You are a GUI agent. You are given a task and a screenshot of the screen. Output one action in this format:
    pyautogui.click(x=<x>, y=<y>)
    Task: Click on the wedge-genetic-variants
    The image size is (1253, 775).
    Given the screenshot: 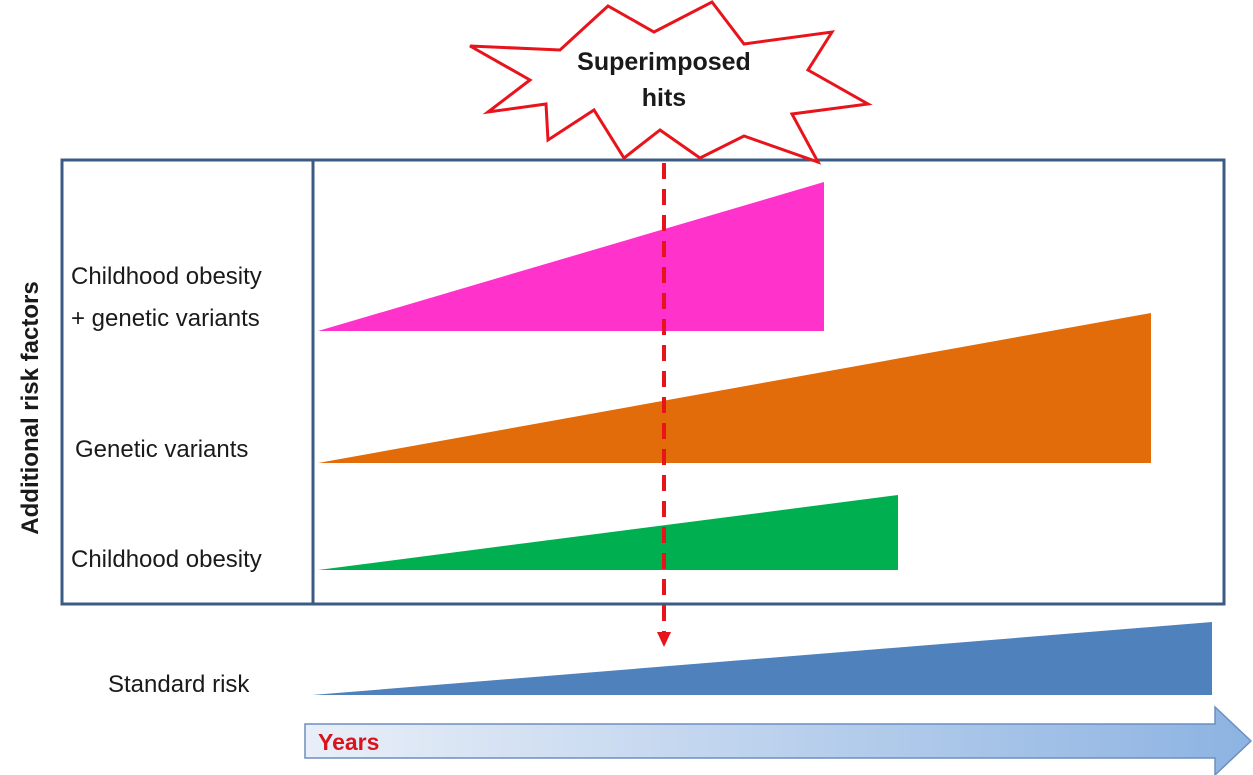 What is the action you would take?
    pyautogui.click(x=734, y=388)
    